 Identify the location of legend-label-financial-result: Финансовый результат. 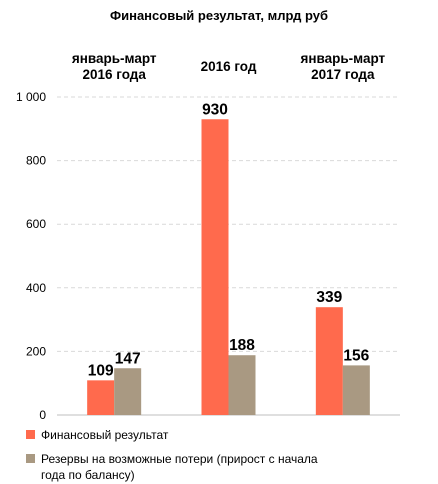
(105, 435).